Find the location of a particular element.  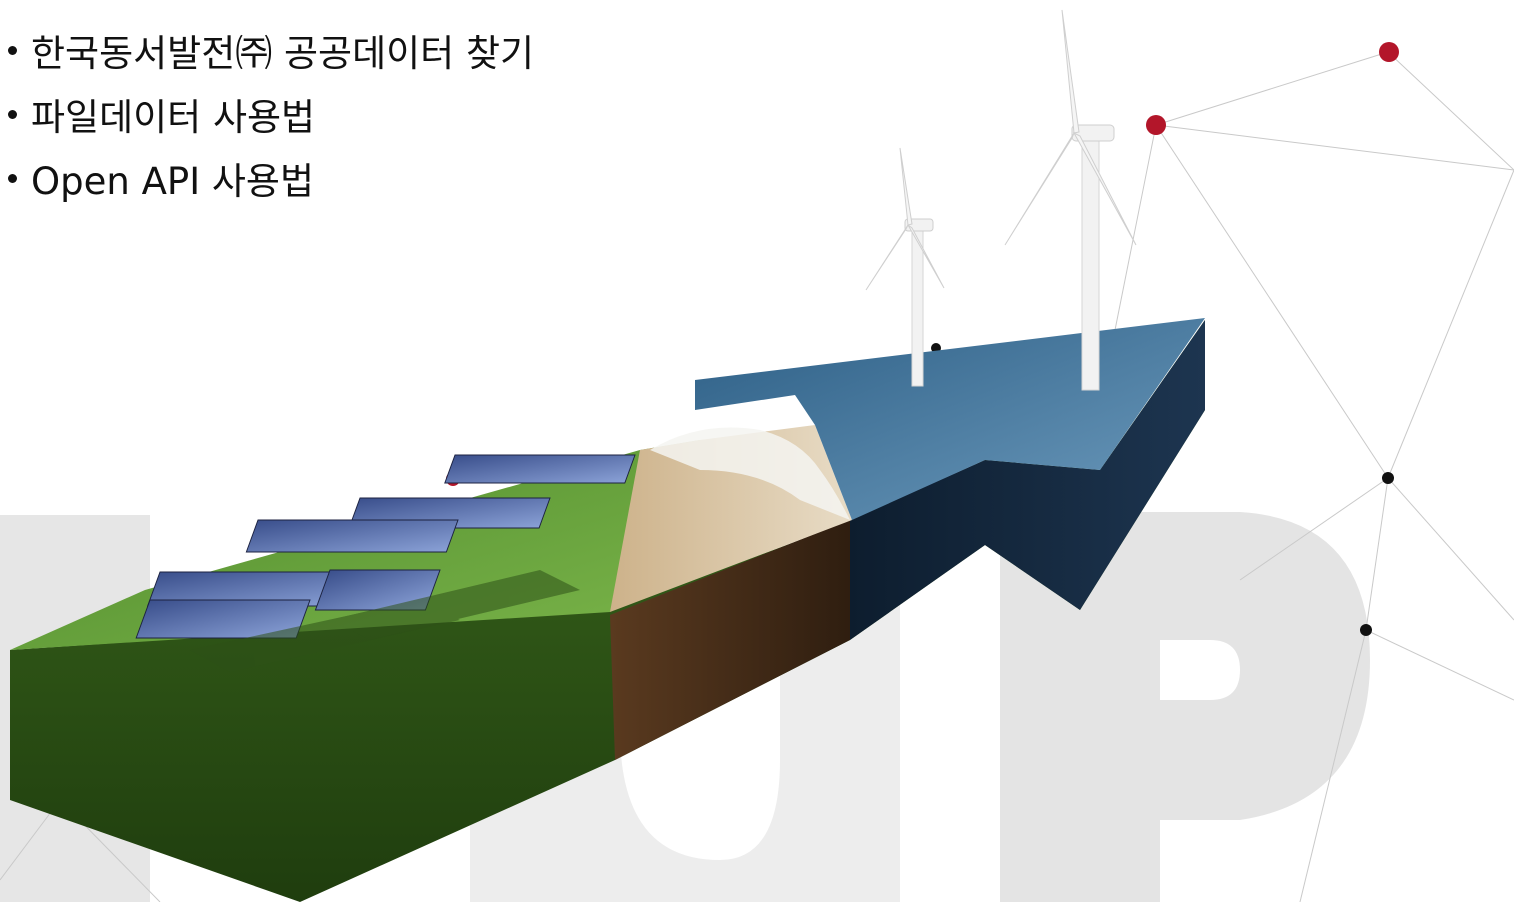

menu-item-file-data-guide: 파일데이터 사용법 is located at coordinates (267, 114).